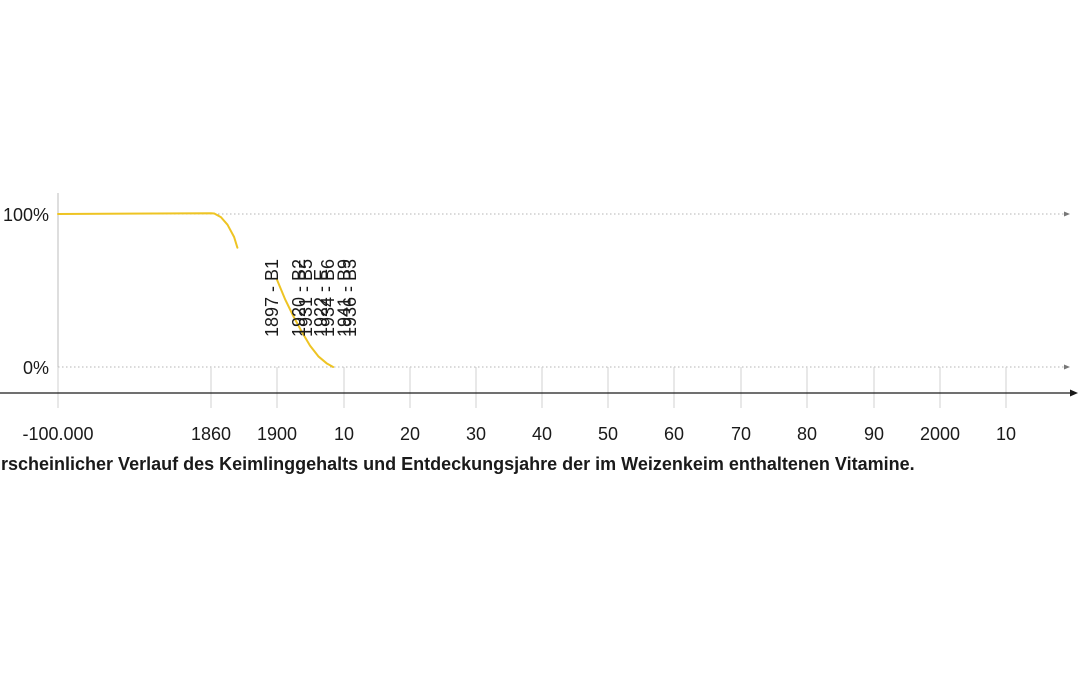 The height and width of the screenshot is (675, 1080). I want to click on x-tick-label: 60, so click(674, 434).